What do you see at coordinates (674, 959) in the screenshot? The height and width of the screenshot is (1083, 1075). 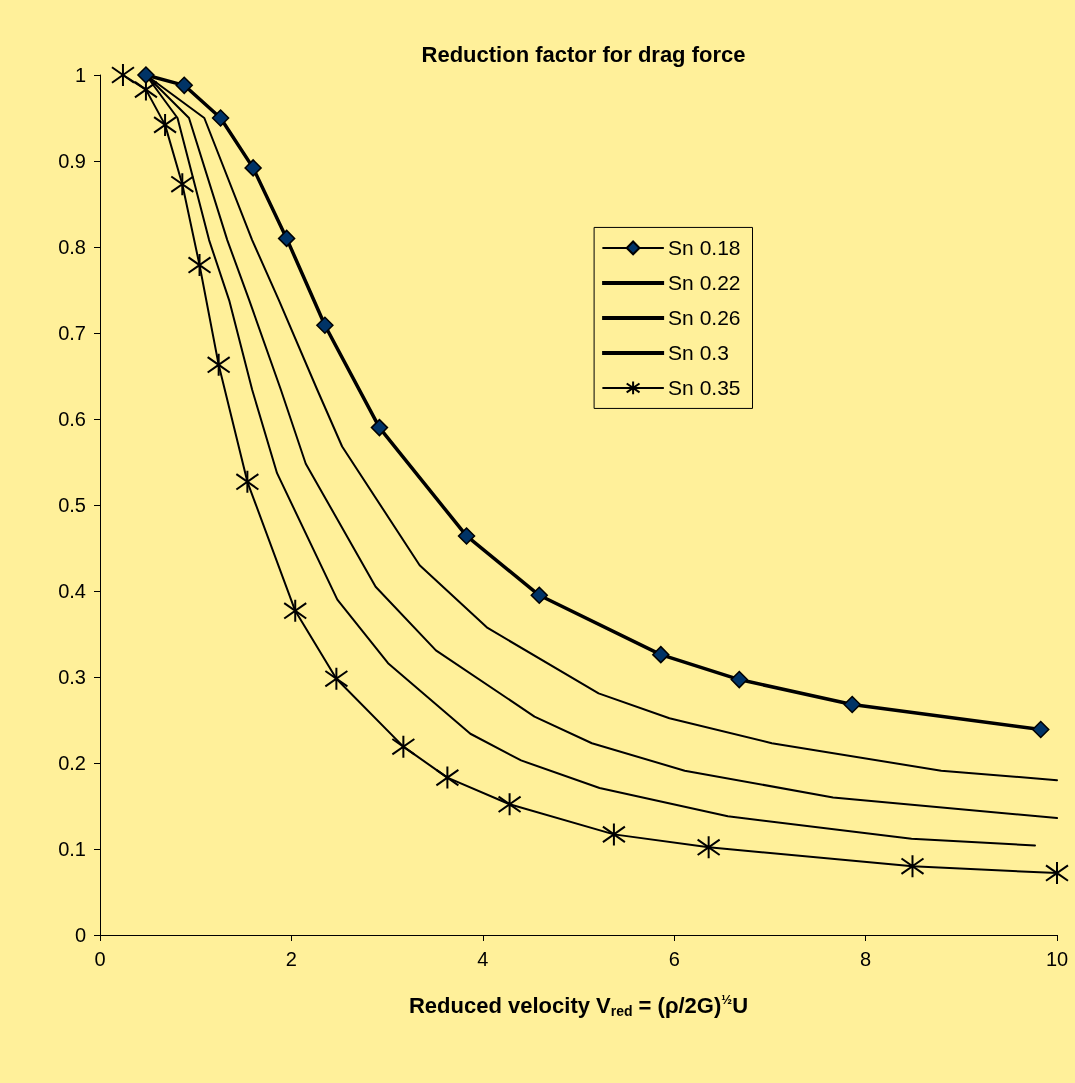 I see `x-tick-label: 6` at bounding box center [674, 959].